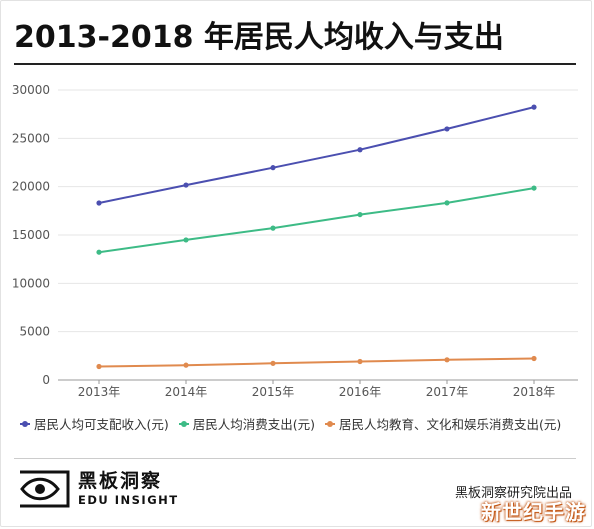 This screenshot has height=529, width=594. I want to click on x-tick-label: 2015年, so click(273, 392).